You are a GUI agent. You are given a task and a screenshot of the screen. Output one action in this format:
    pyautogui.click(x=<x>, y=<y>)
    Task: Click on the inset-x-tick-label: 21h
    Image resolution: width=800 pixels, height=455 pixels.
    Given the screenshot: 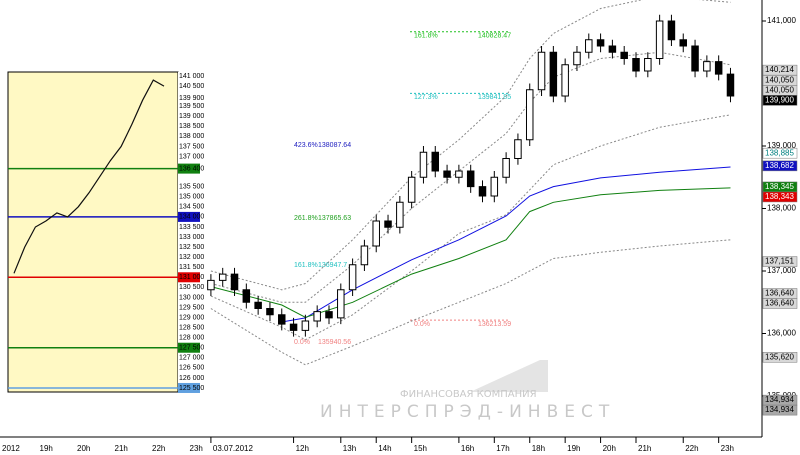 What is the action you would take?
    pyautogui.click(x=121, y=448)
    